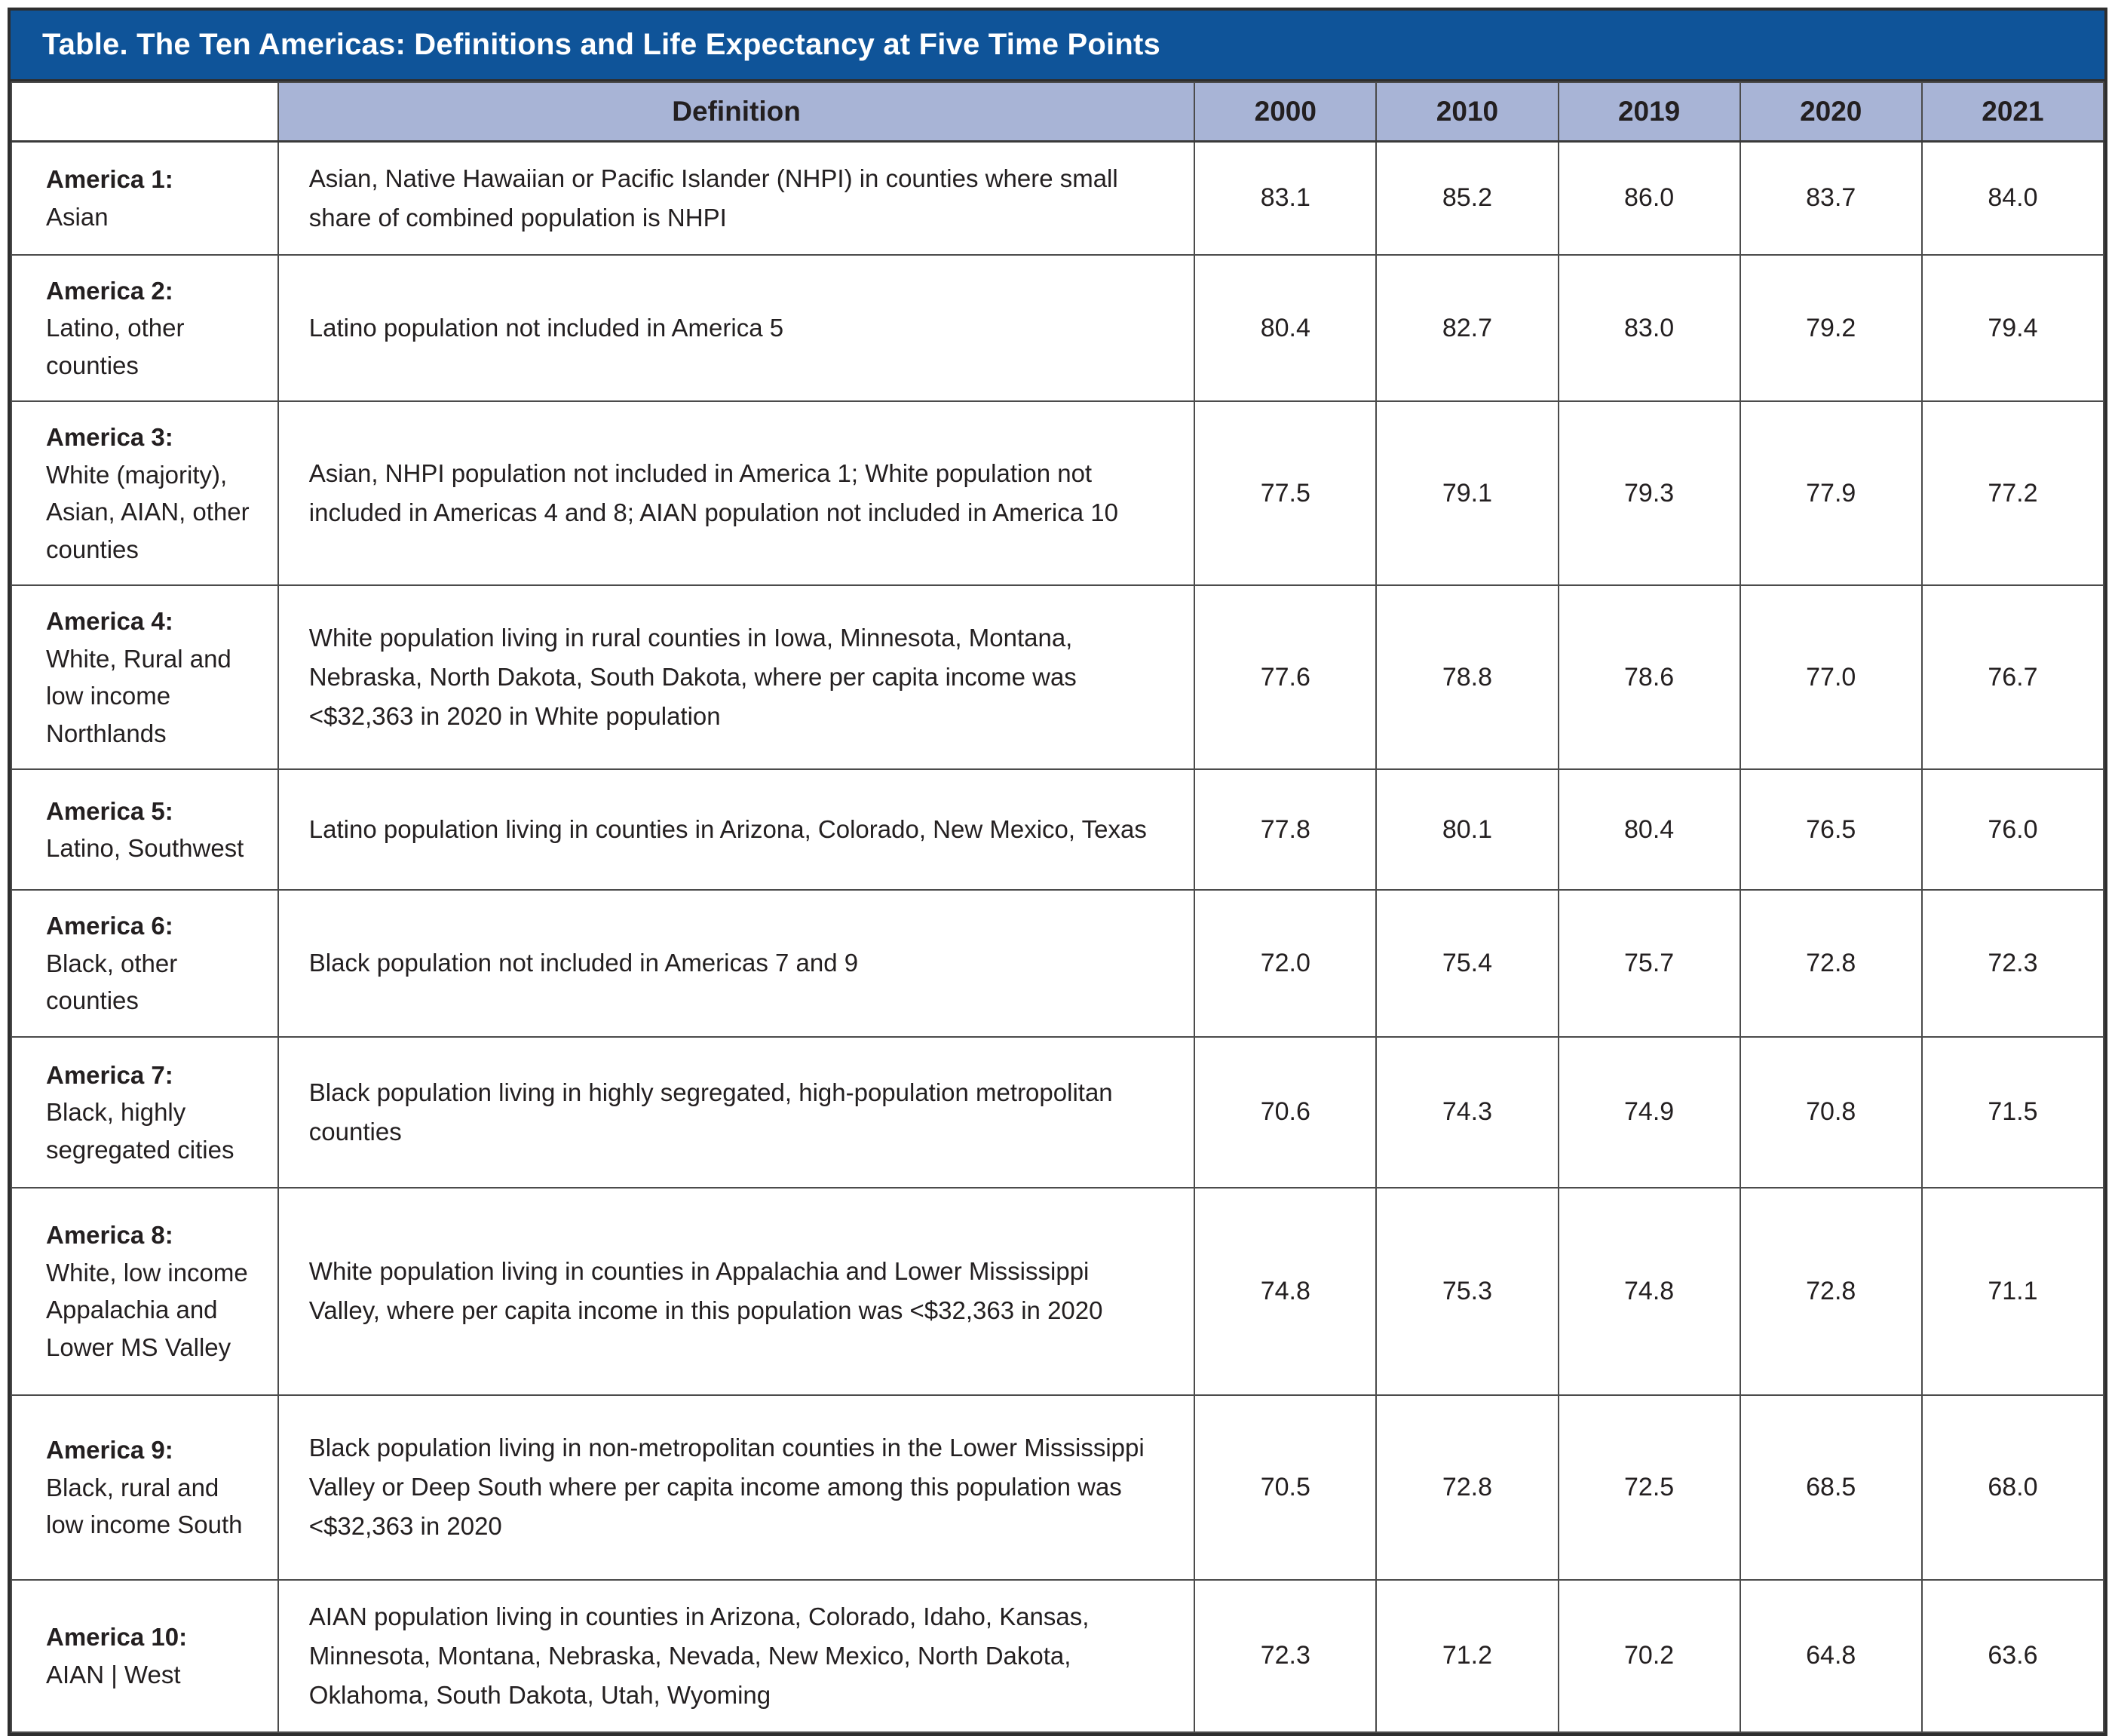 This screenshot has width=2115, height=1736. I want to click on value-2020: 77.0, so click(1831, 678).